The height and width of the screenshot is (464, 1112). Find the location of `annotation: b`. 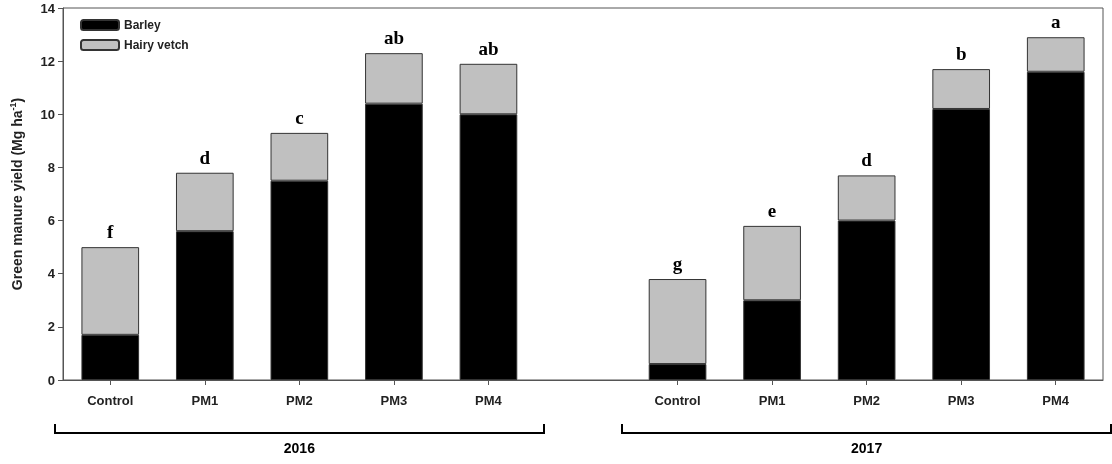

annotation: b is located at coordinates (961, 54).